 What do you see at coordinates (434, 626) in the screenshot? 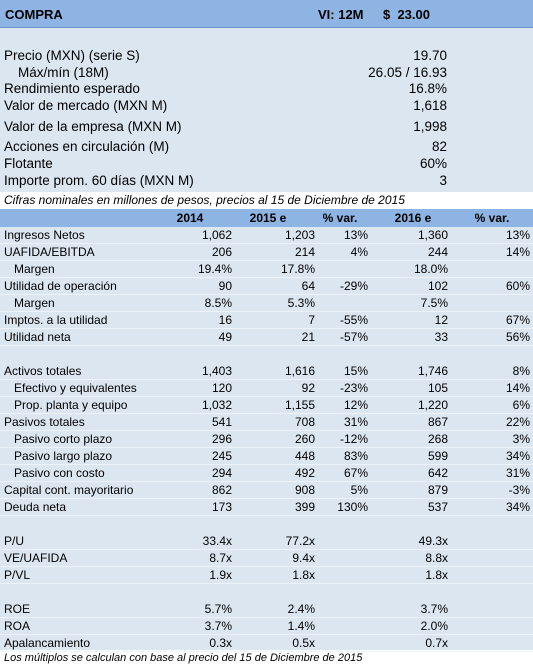
I see `cell: 2.0%` at bounding box center [434, 626].